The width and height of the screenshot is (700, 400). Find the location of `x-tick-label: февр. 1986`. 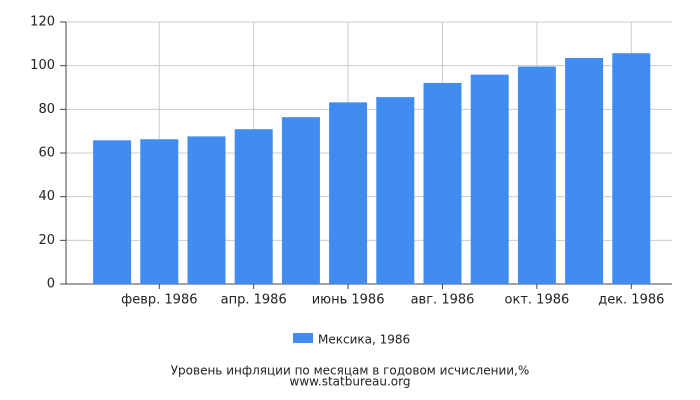

x-tick-label: февр. 1986 is located at coordinates (159, 300).